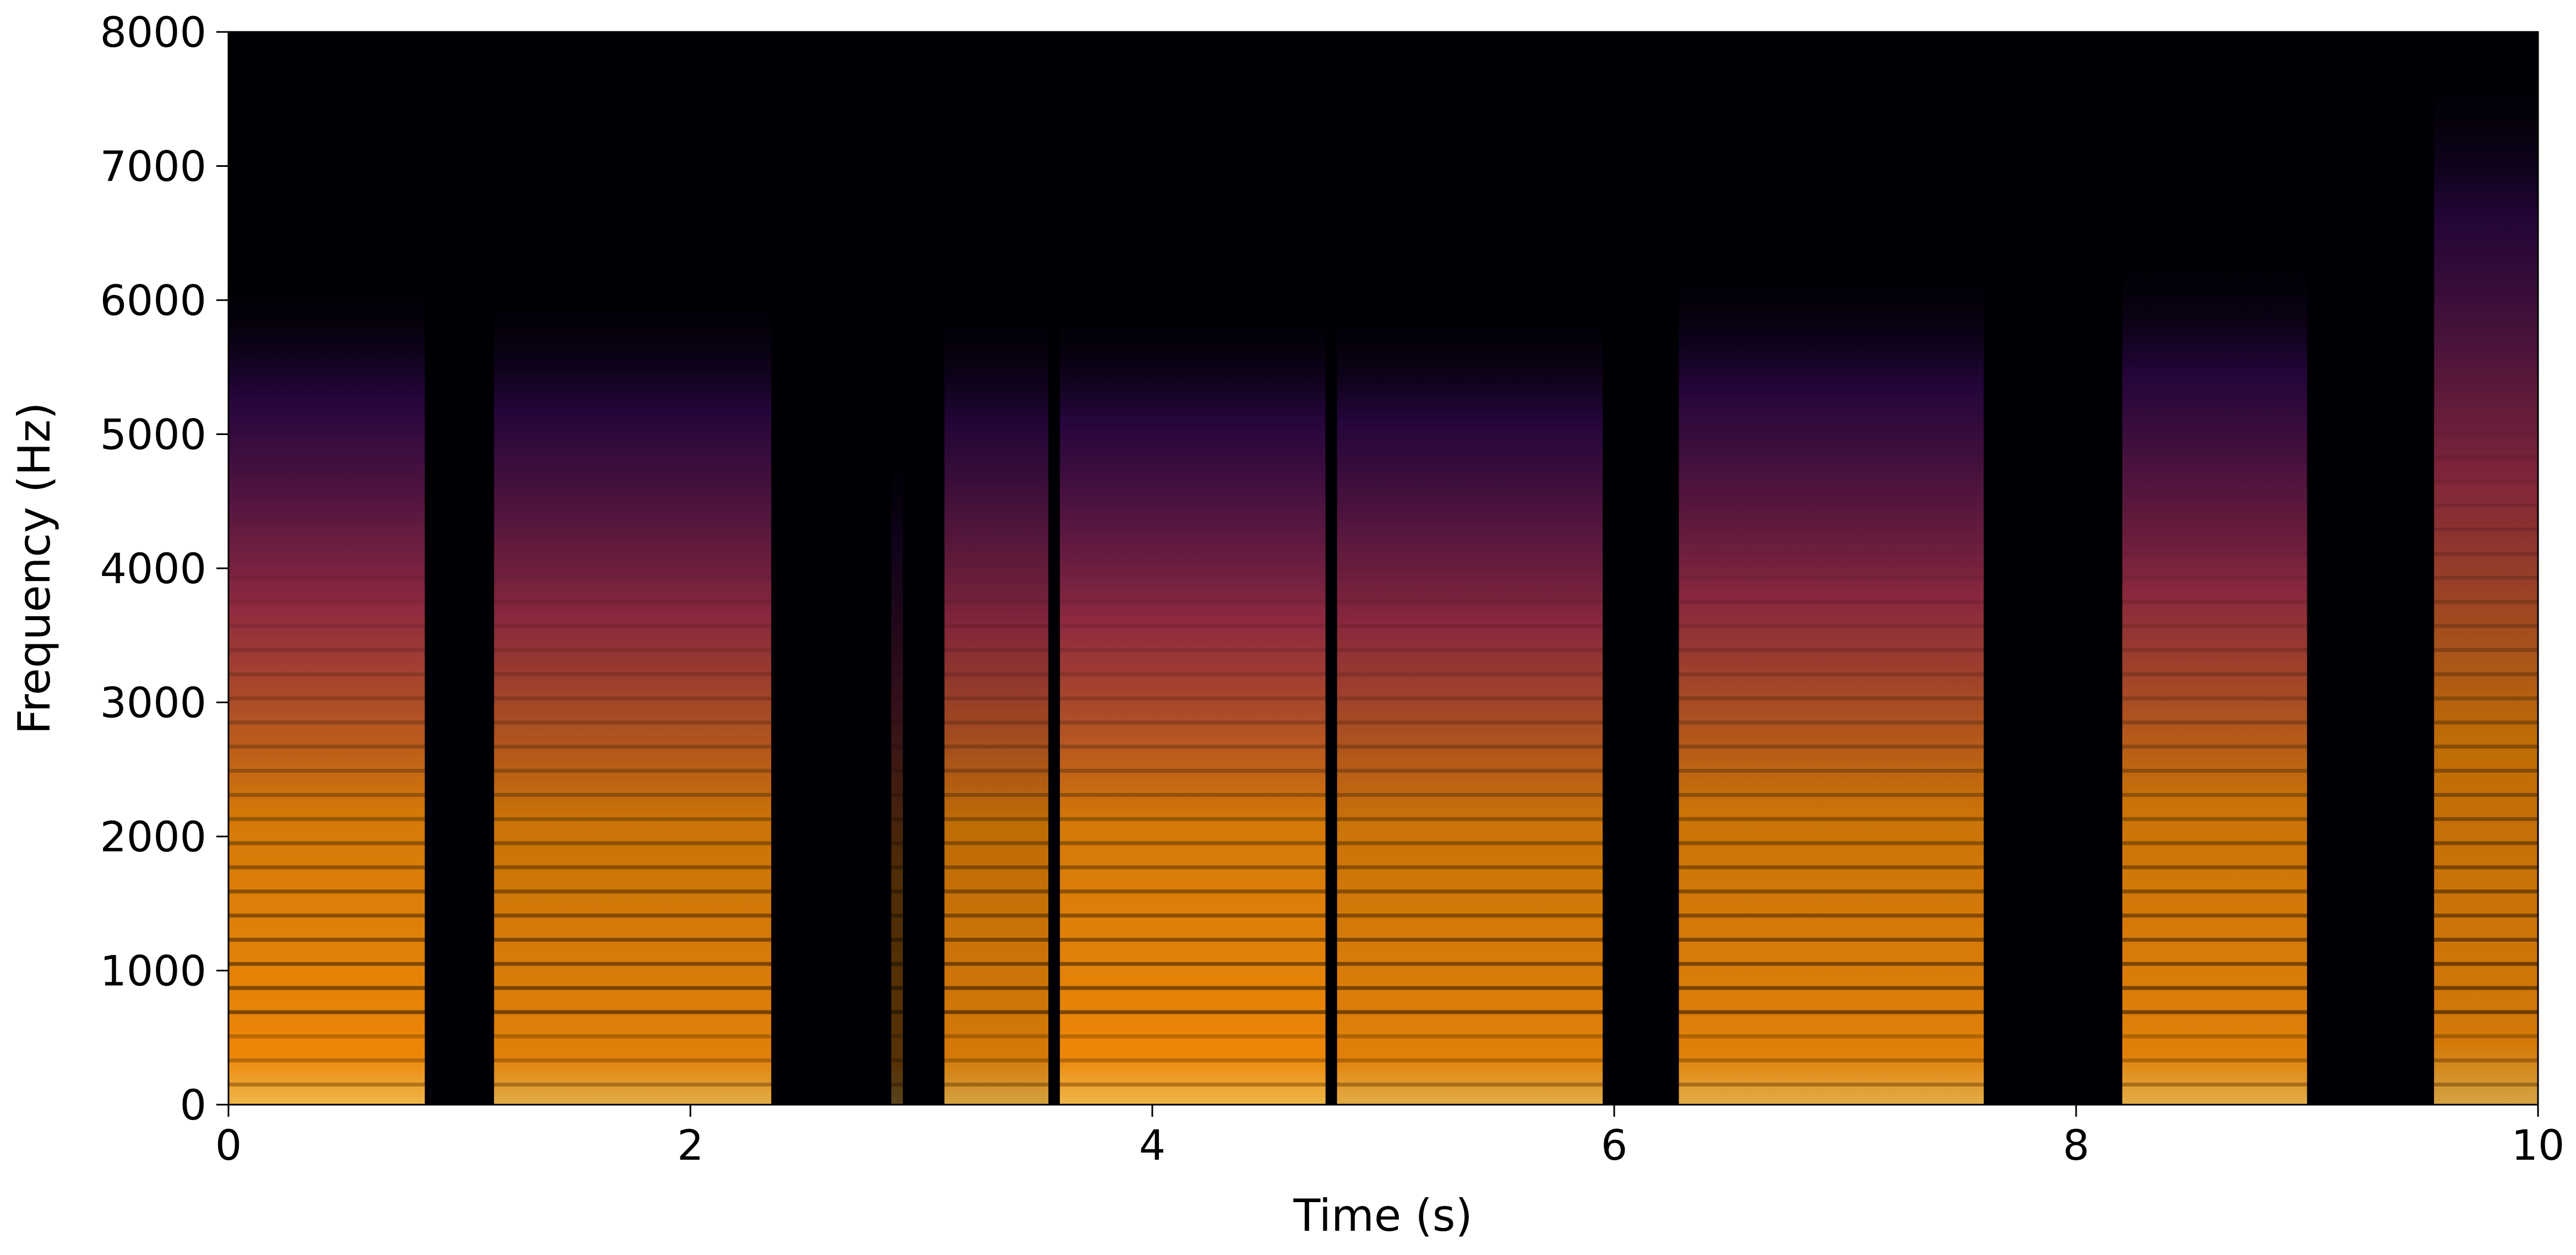 The image size is (2576, 1255). Describe the element at coordinates (2538, 1146) in the screenshot. I see `x-tick-label: 10` at that location.